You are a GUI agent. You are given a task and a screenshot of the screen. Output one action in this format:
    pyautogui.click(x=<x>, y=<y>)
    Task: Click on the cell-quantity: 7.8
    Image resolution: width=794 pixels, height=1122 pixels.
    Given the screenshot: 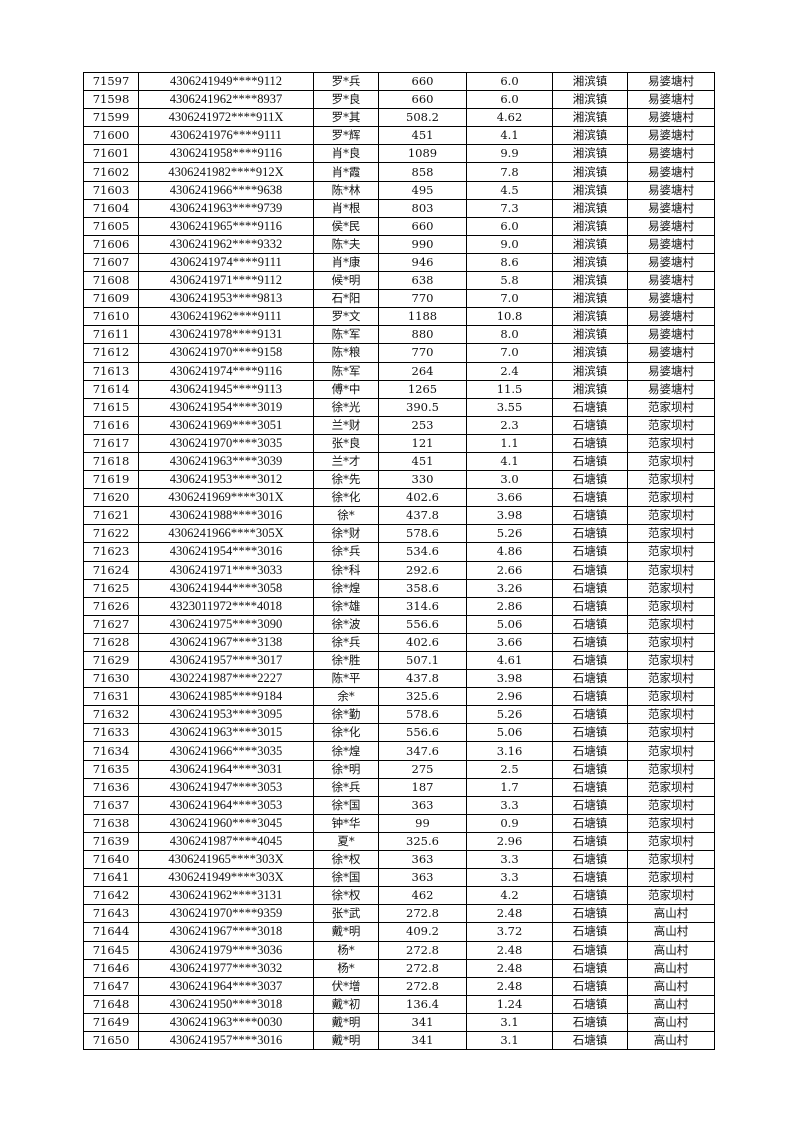 What is the action you would take?
    pyautogui.click(x=509, y=172)
    